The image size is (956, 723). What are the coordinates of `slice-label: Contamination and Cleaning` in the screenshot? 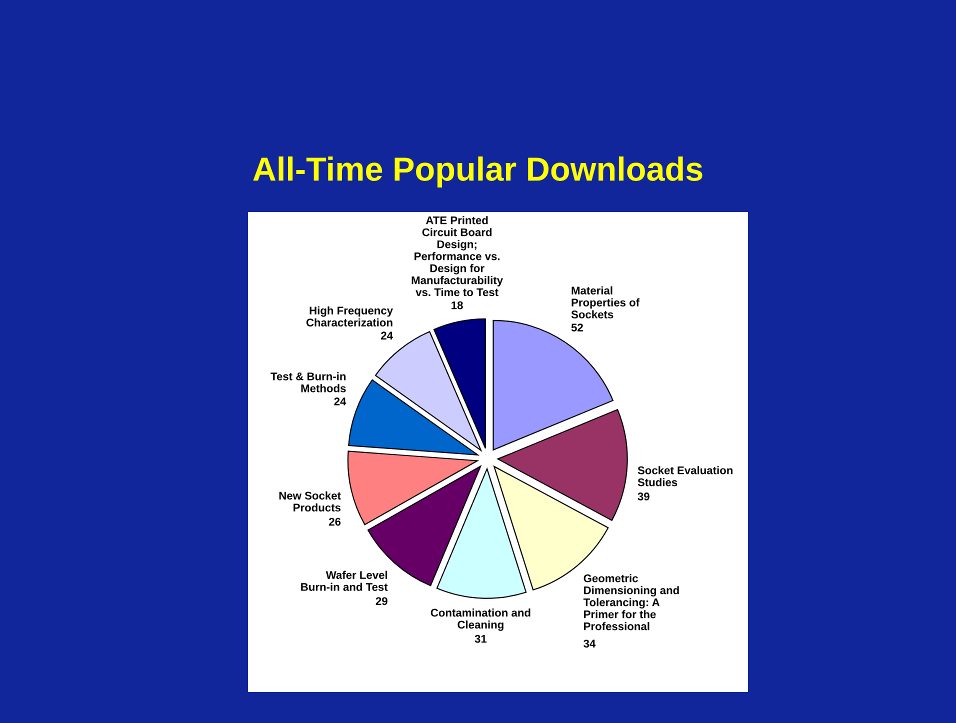 It's located at (480, 619).